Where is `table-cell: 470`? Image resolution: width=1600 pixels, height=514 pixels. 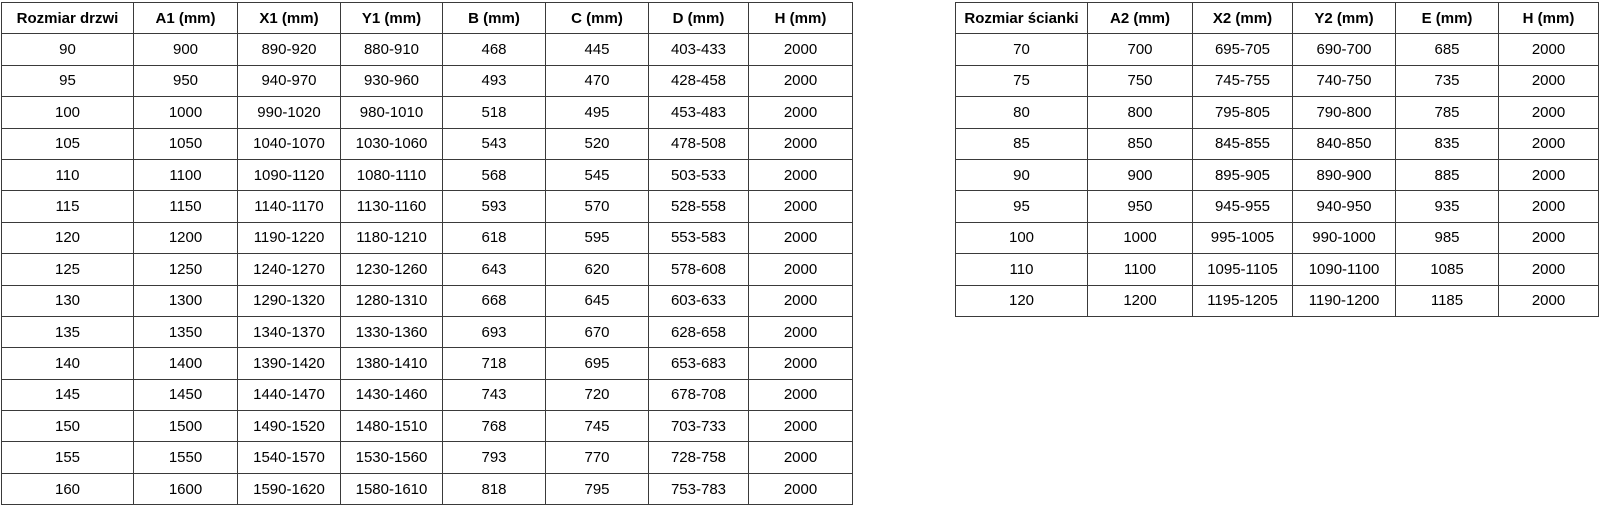 table-cell: 470 is located at coordinates (597, 81).